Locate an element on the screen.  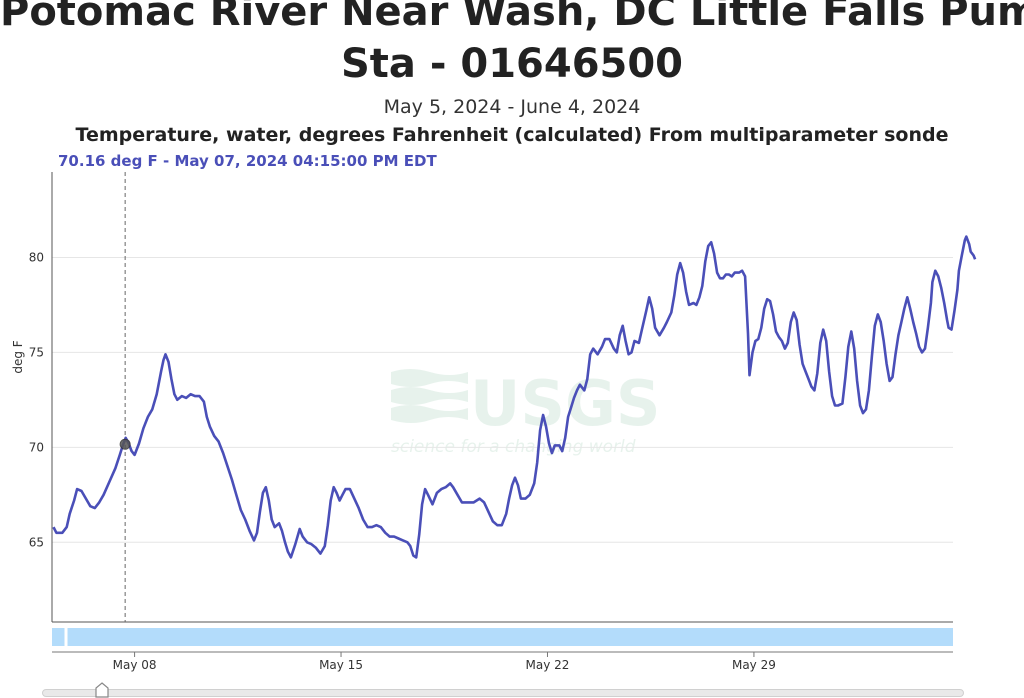
x-tick-label: May 15 is located at coordinates (341, 665).